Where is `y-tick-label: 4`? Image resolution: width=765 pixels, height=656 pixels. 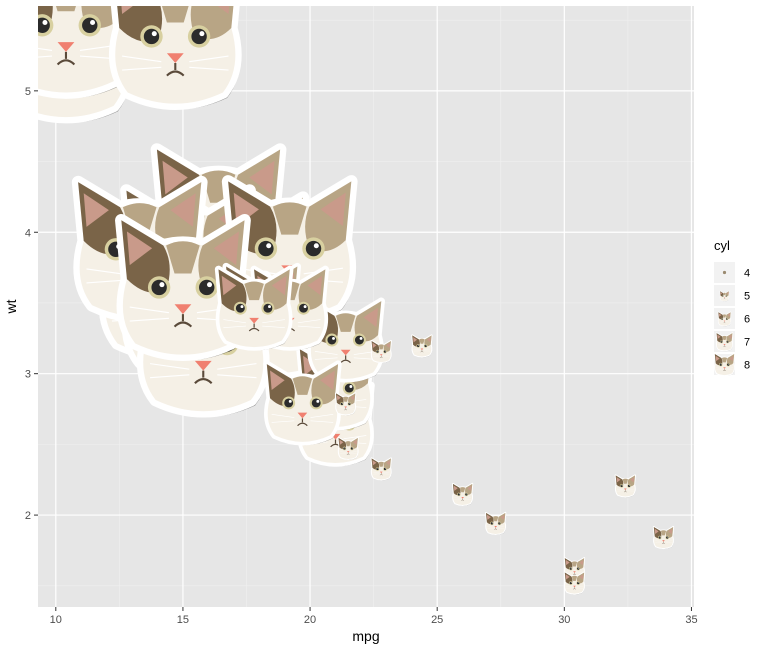
y-tick-label: 4 is located at coordinates (28, 233).